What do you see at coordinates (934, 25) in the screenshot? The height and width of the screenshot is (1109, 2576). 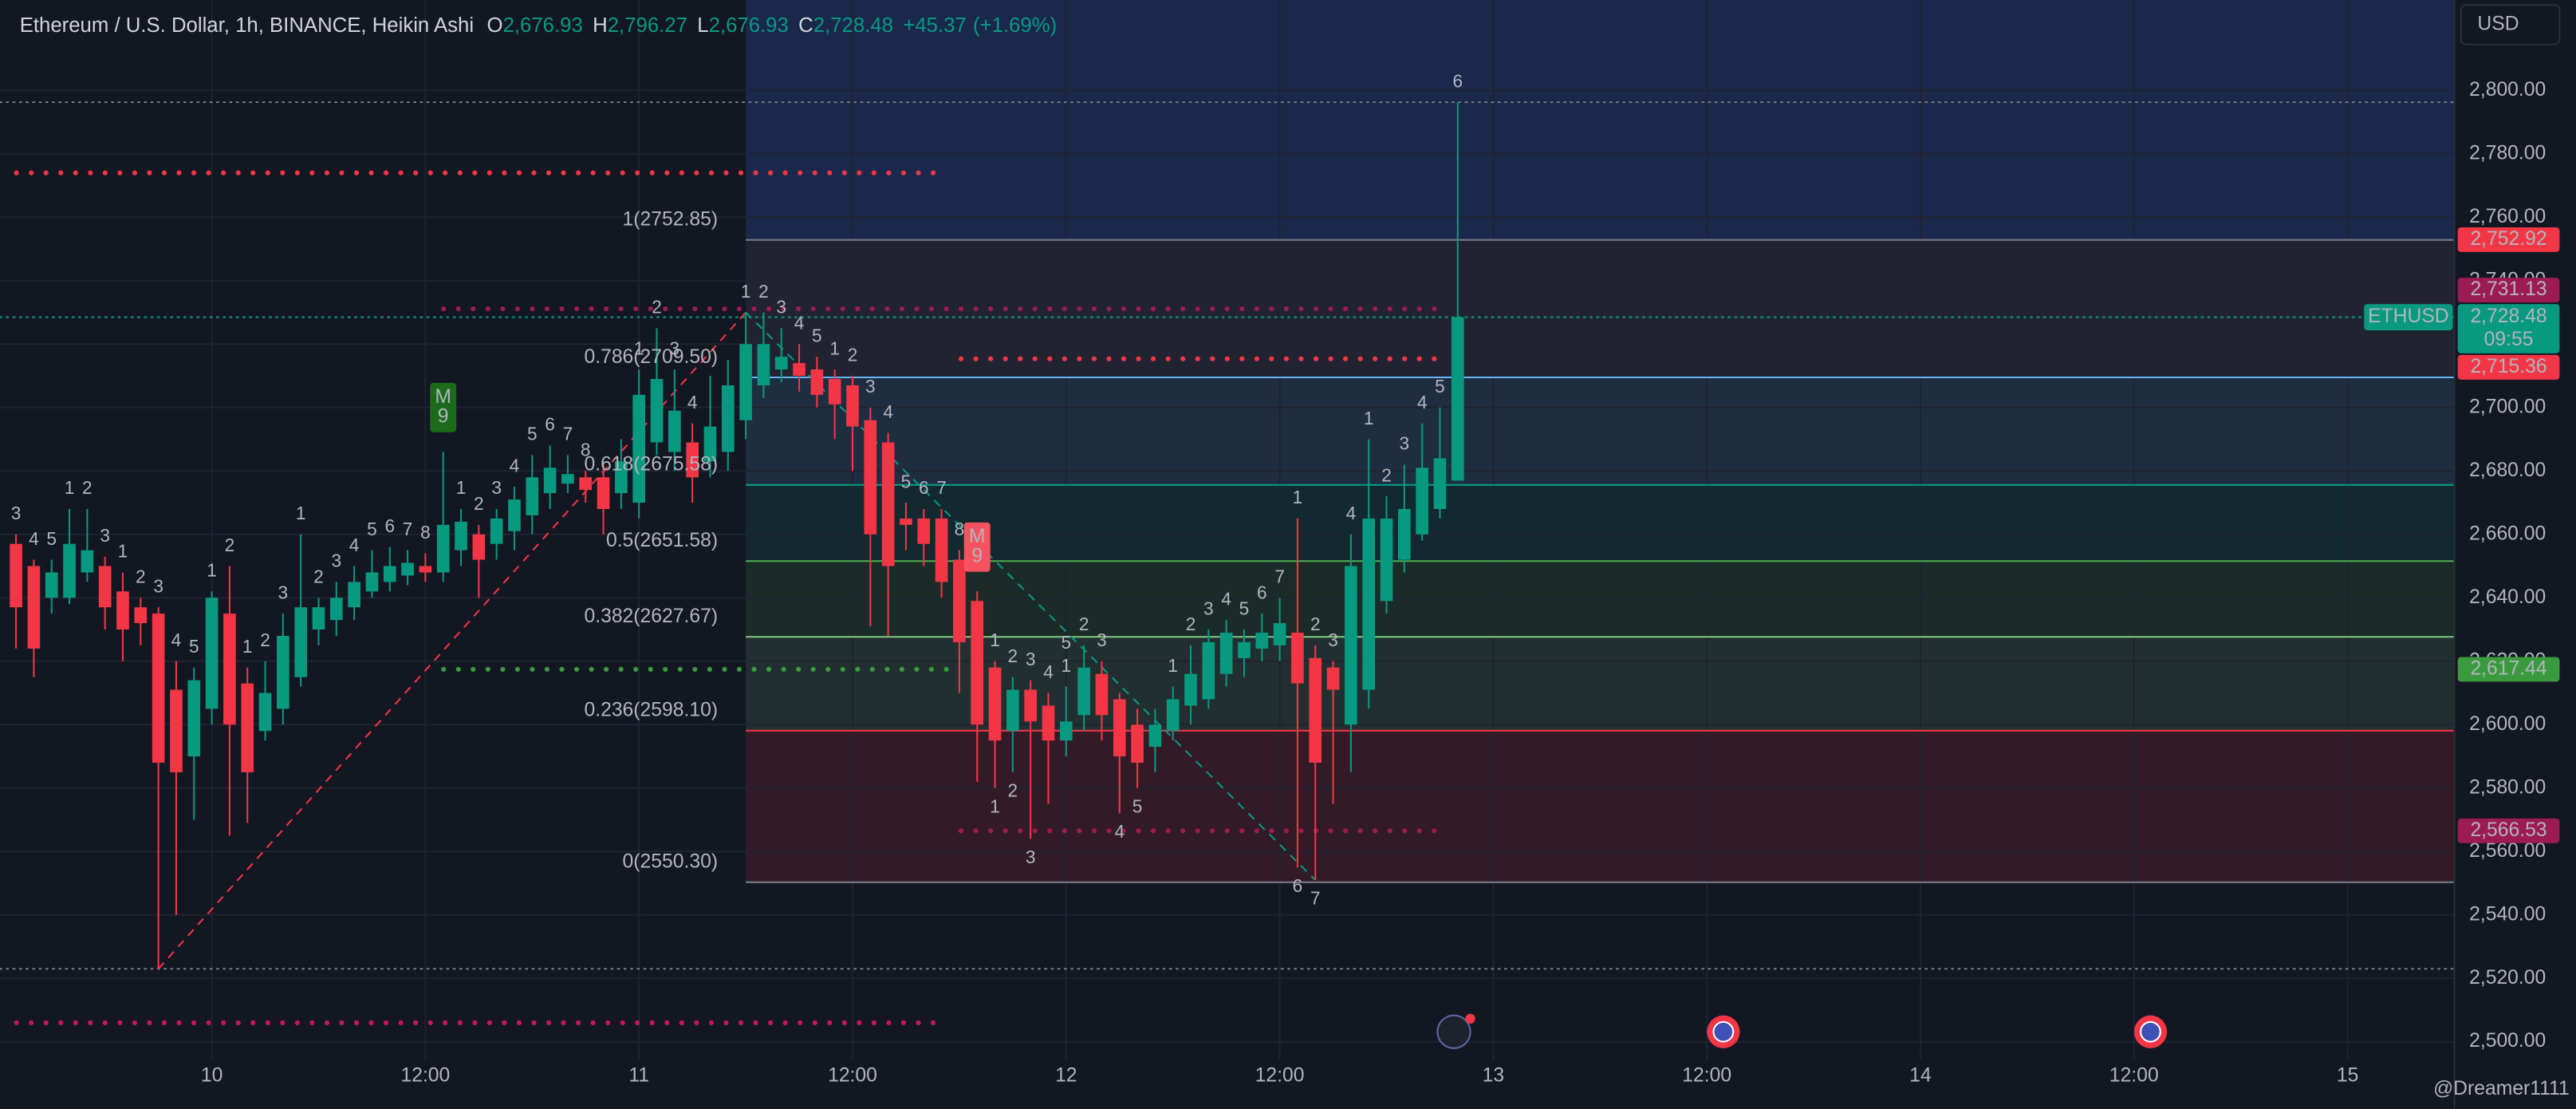 I see `change: +45.37` at bounding box center [934, 25].